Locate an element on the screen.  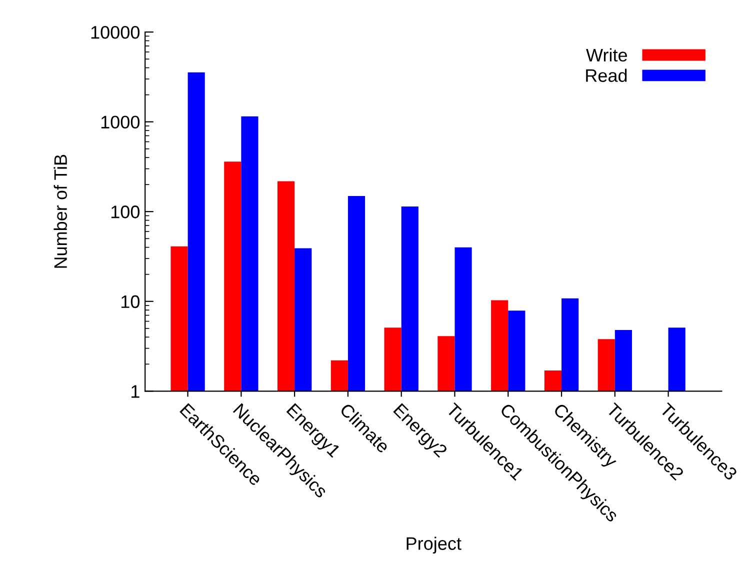
legend-label: Write is located at coordinates (606, 55).